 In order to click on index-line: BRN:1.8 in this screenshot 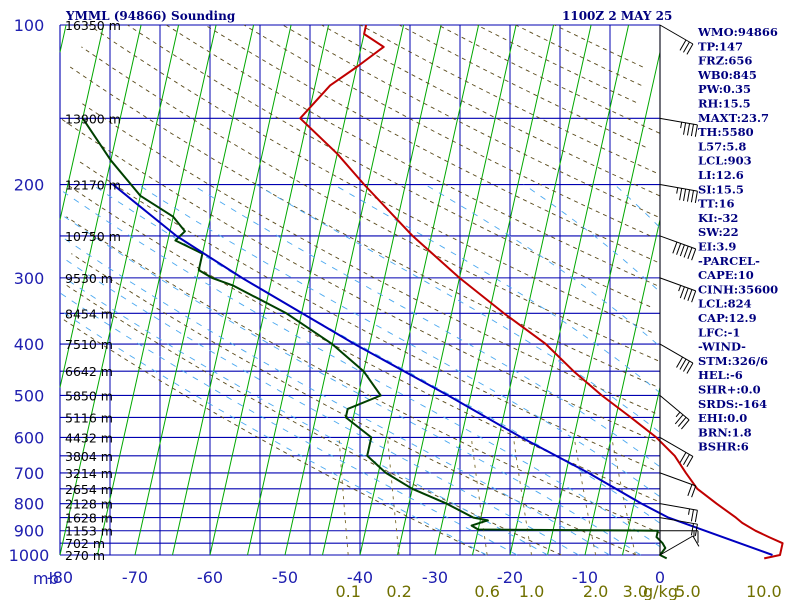, I will do `click(725, 432)`.